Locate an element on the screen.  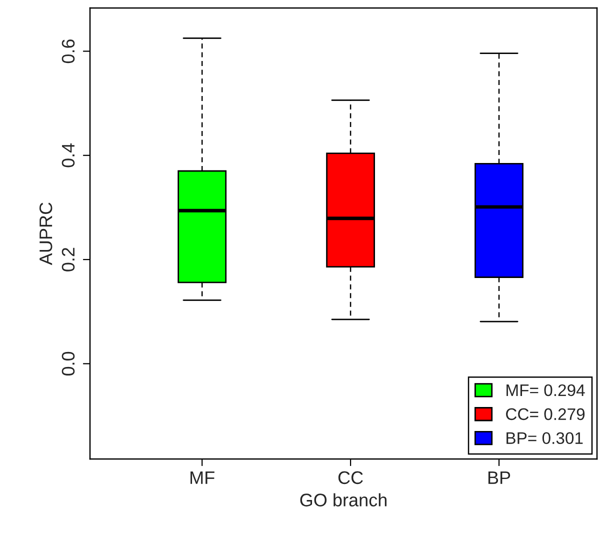
x-tick-label: BP is located at coordinates (499, 477).